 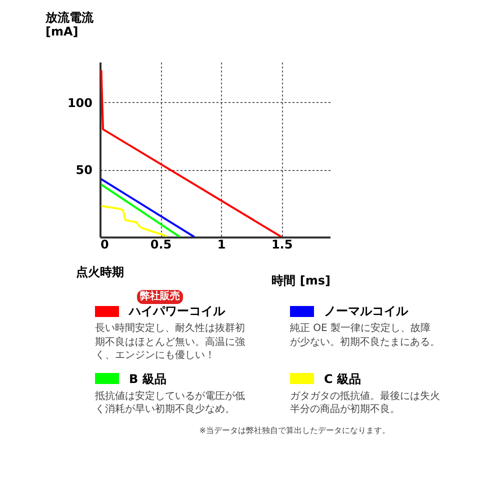 What do you see at coordinates (84, 170) in the screenshot?
I see `y-tick-label: 50` at bounding box center [84, 170].